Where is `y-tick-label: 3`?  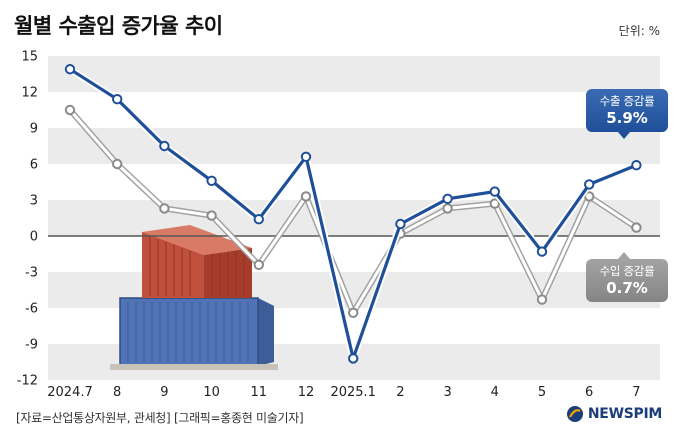
y-tick-label: 3 is located at coordinates (34, 201).